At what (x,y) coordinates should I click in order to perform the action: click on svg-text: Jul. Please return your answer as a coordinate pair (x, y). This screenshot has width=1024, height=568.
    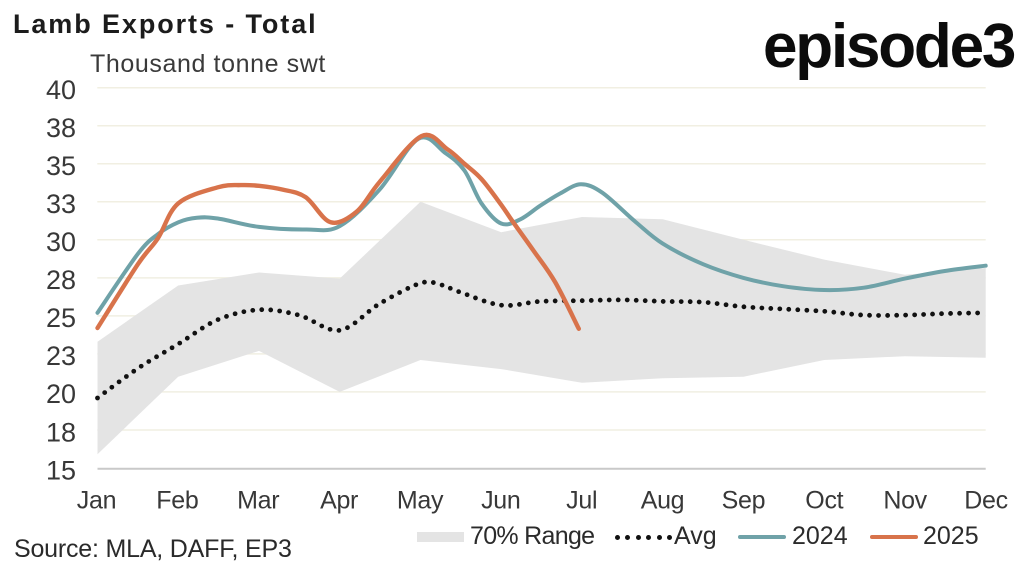
    Looking at the image, I should click on (581, 501).